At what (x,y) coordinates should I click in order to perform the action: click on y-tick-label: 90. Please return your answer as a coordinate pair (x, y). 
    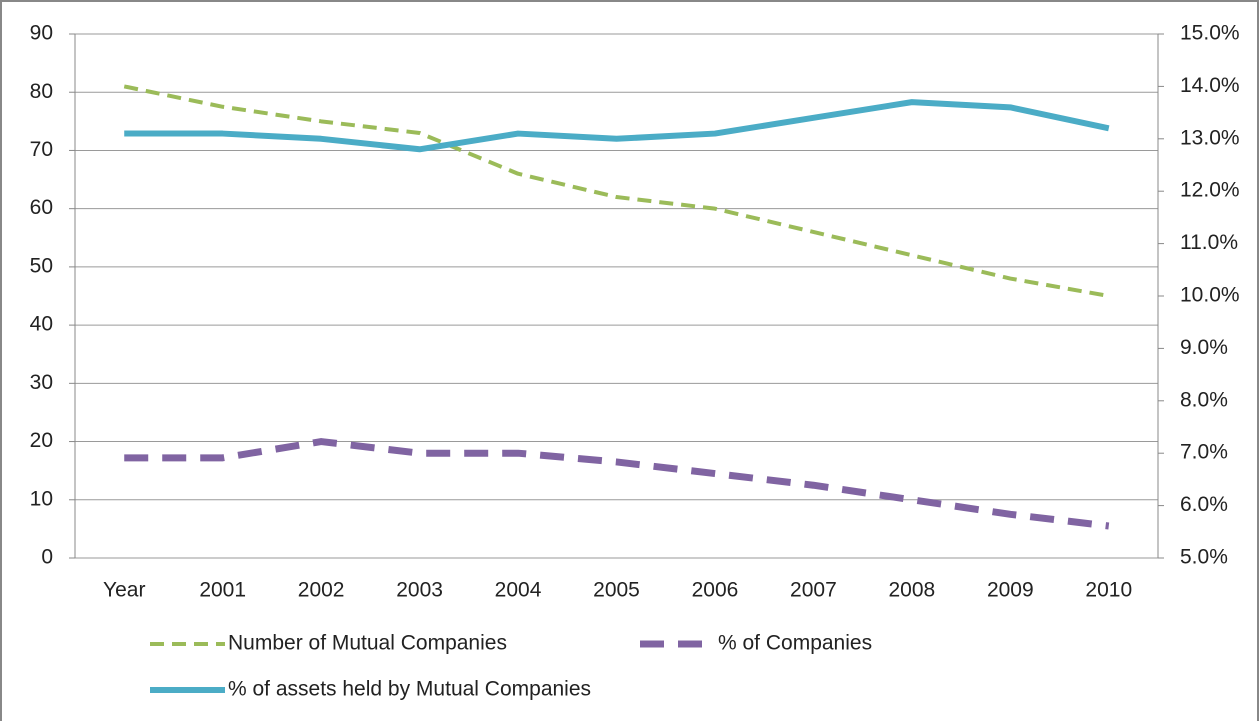
    Looking at the image, I should click on (41, 33).